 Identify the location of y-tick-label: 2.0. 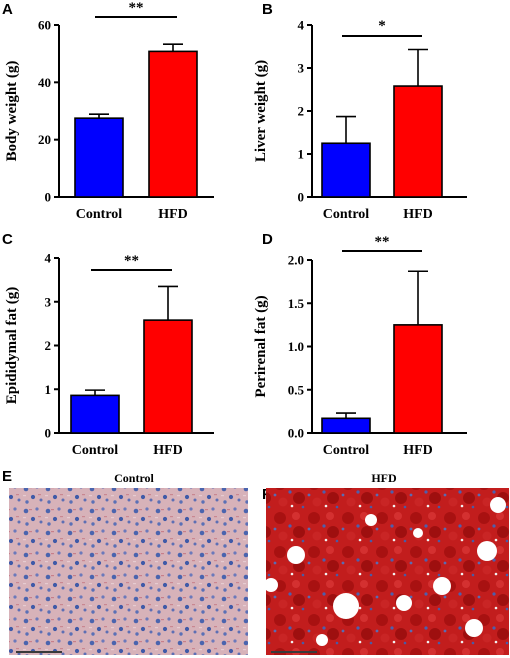
(296, 260).